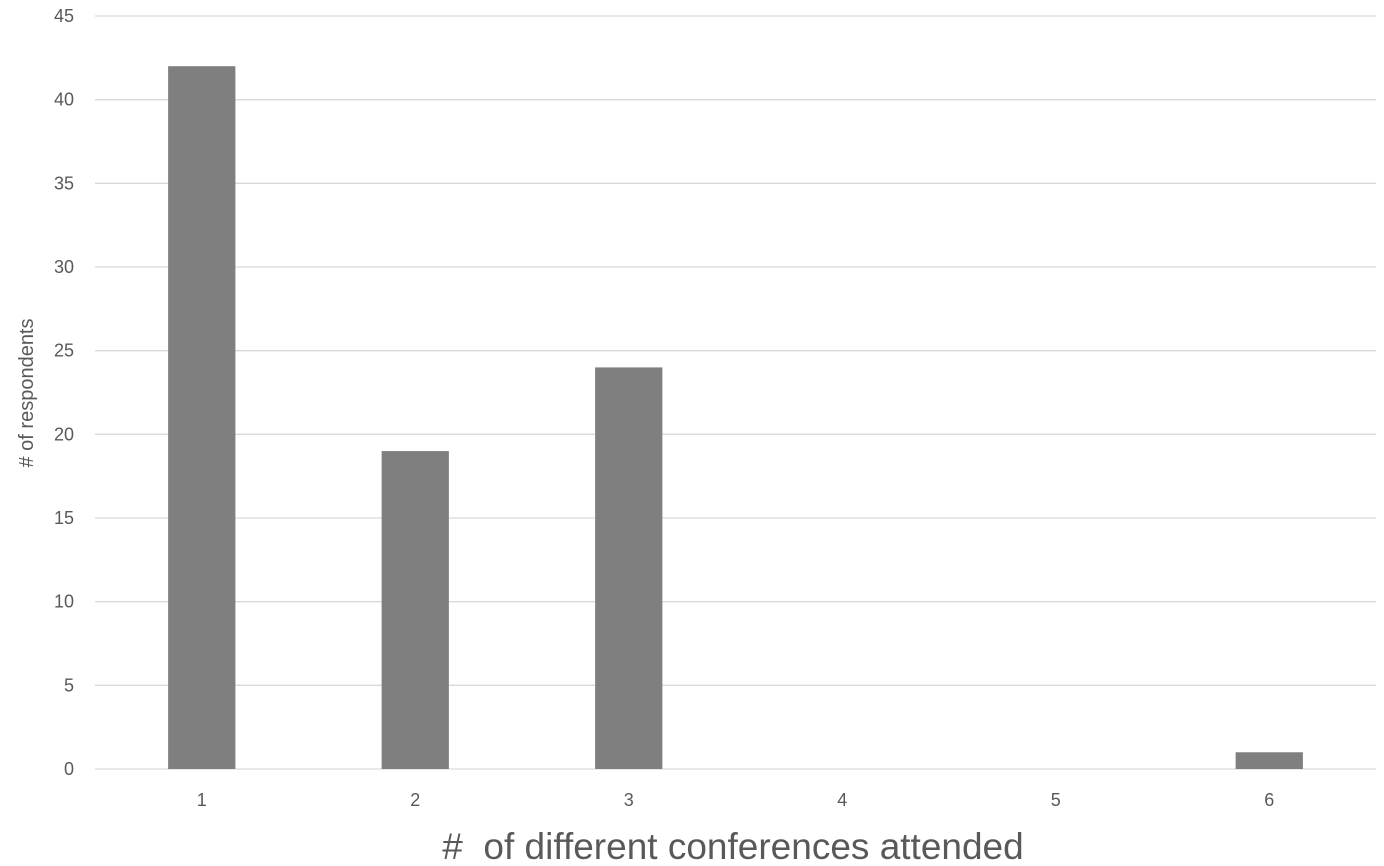 This screenshot has height=866, width=1384. What do you see at coordinates (64, 434) in the screenshot?
I see `y-tick-label: 20` at bounding box center [64, 434].